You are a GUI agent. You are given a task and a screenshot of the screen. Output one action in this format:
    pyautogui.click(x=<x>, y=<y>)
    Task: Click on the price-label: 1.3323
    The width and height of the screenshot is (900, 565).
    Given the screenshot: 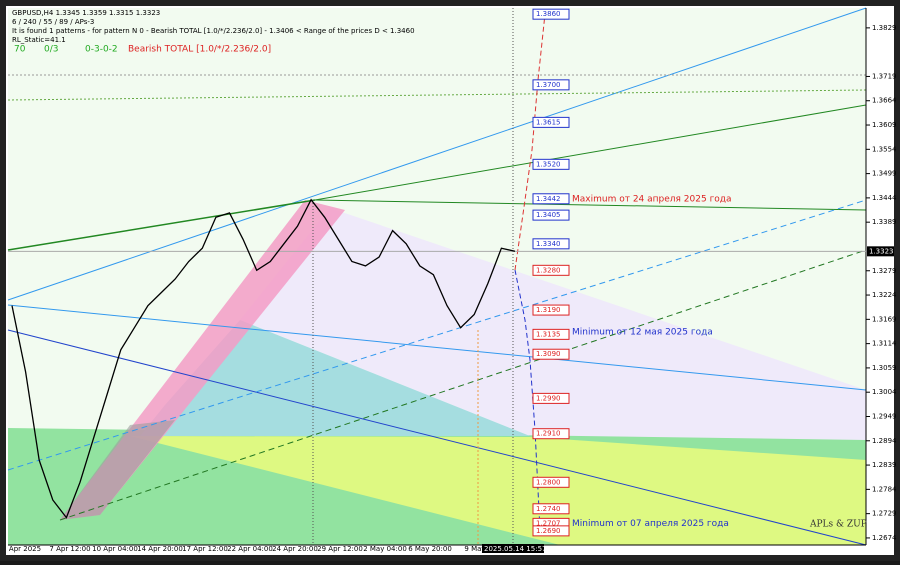 What is the action you would take?
    pyautogui.click(x=881, y=251)
    